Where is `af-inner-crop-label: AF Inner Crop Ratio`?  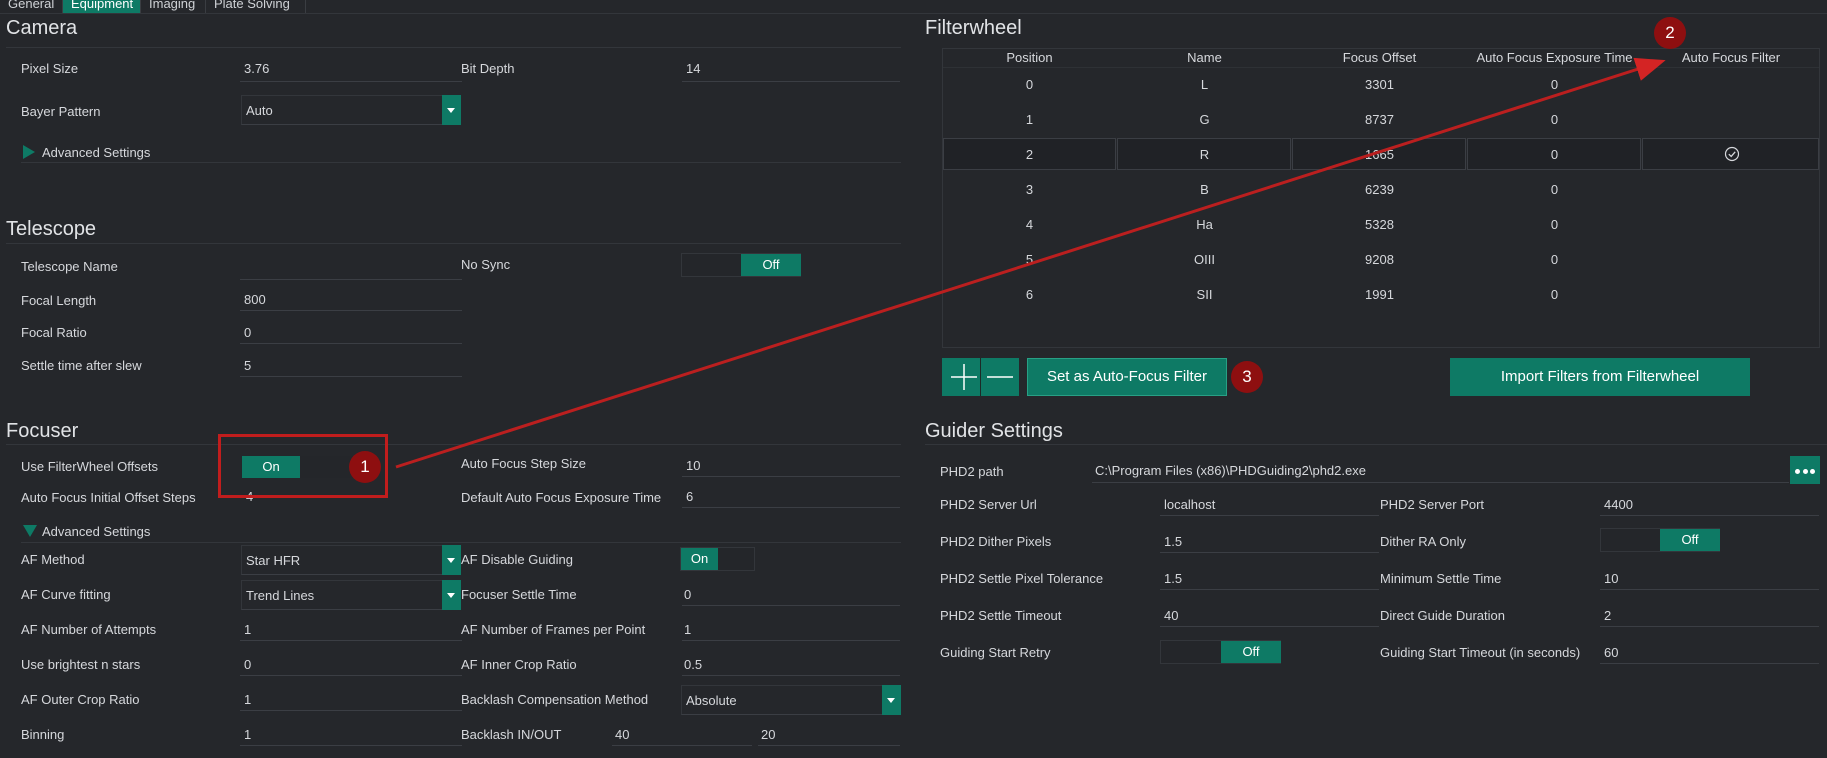
af-inner-crop-label: AF Inner Crop Ratio is located at coordinates (519, 664).